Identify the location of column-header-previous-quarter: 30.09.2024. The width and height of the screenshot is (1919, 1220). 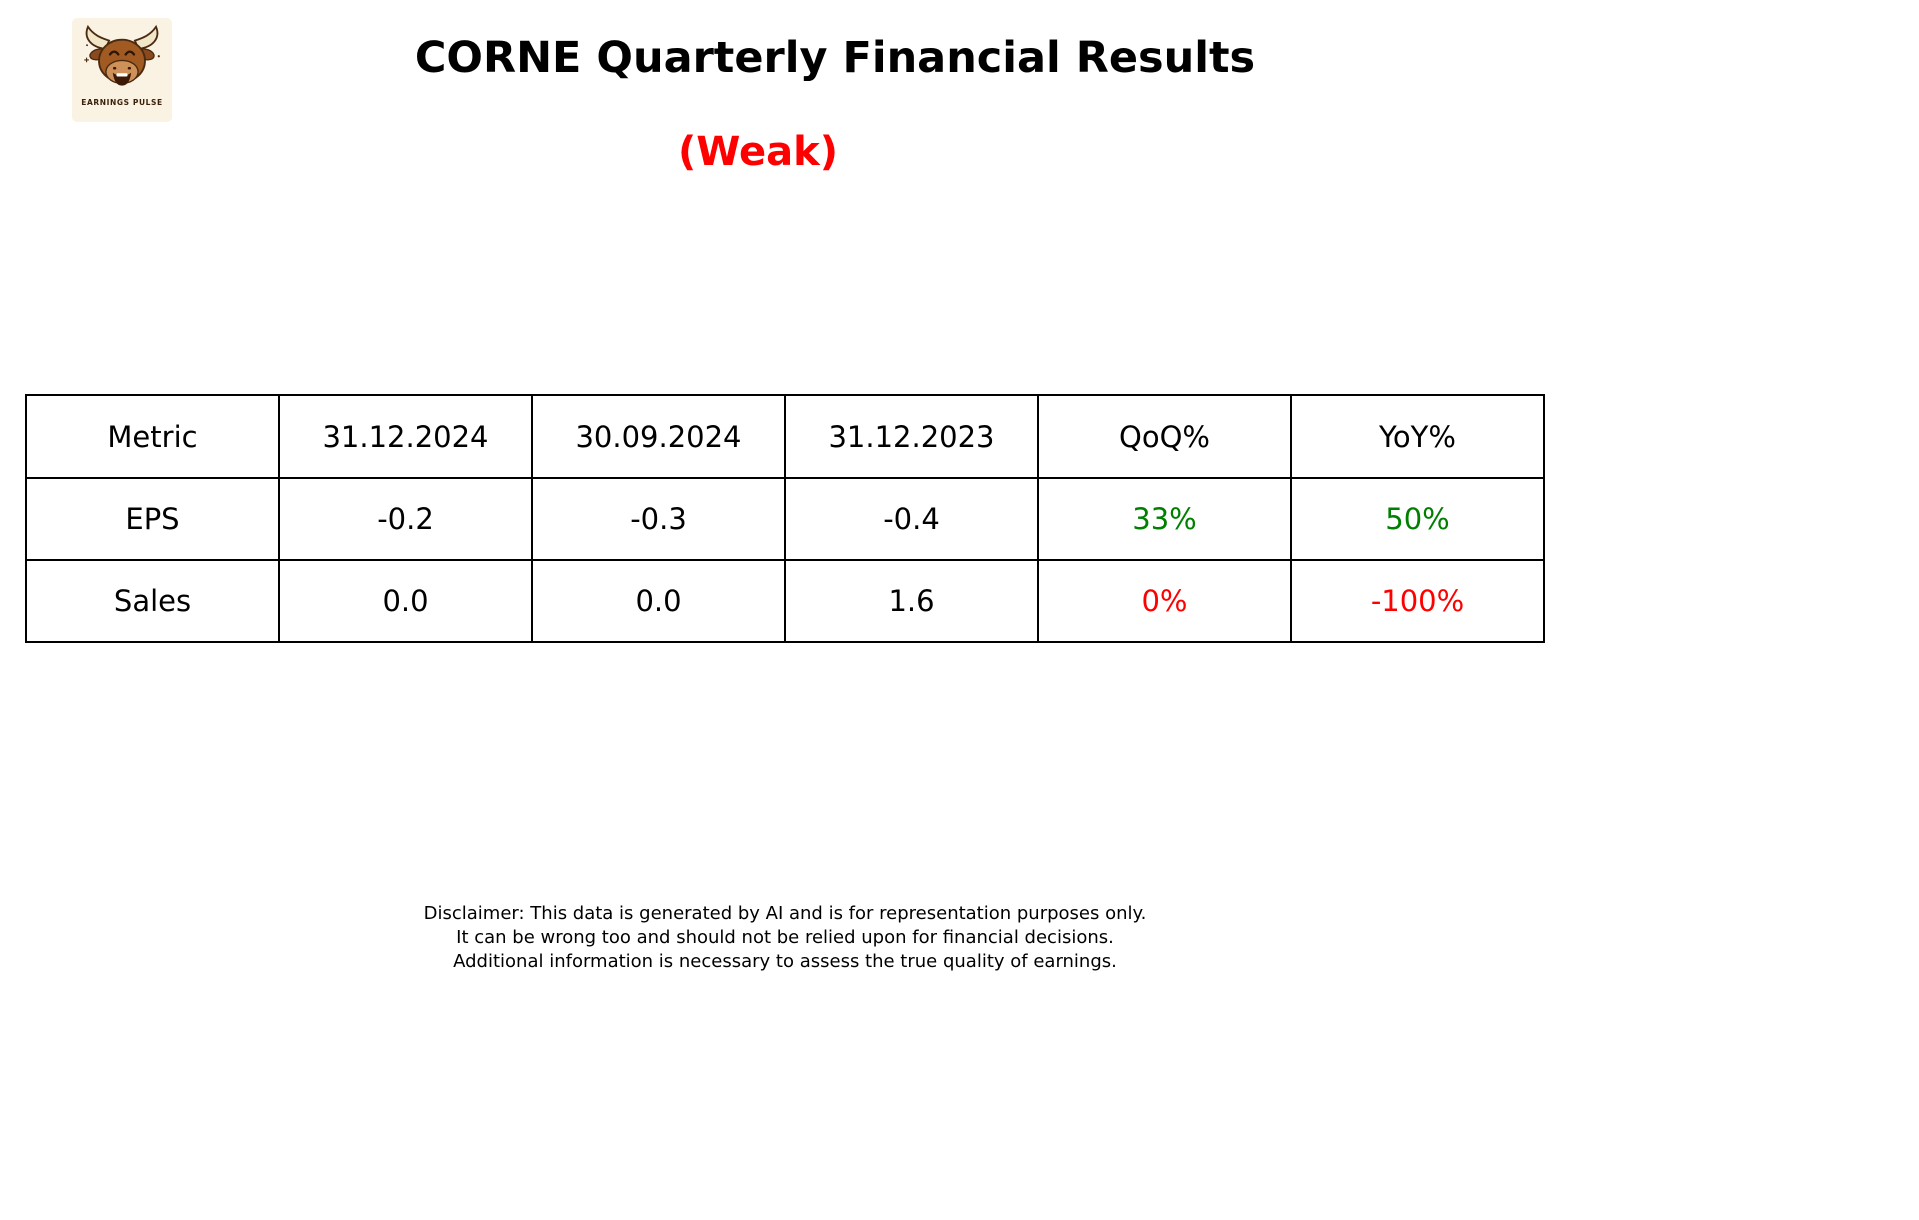
(658, 436).